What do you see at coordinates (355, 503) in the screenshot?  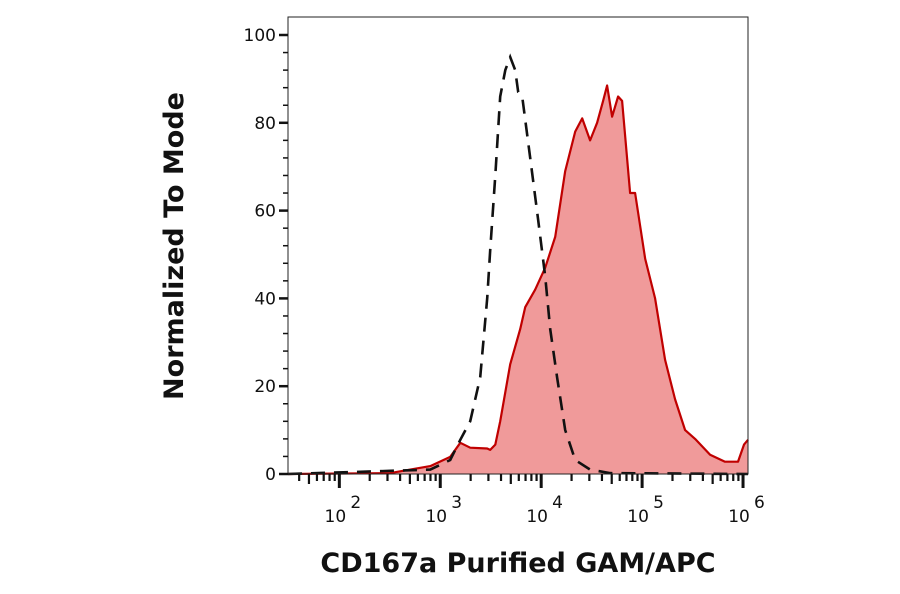 I see `x-tick-exponent: 2` at bounding box center [355, 503].